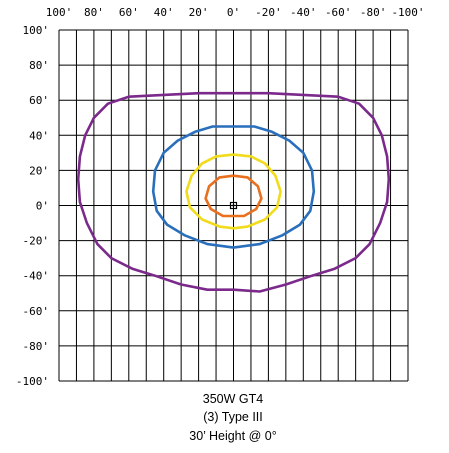 This screenshot has width=449, height=453. I want to click on y-tick-label: -20', so click(36, 241).